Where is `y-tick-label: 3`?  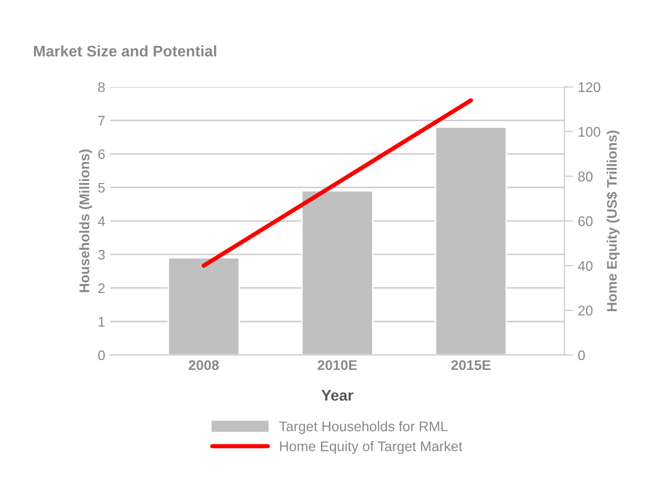 y-tick-label: 3 is located at coordinates (101, 255).